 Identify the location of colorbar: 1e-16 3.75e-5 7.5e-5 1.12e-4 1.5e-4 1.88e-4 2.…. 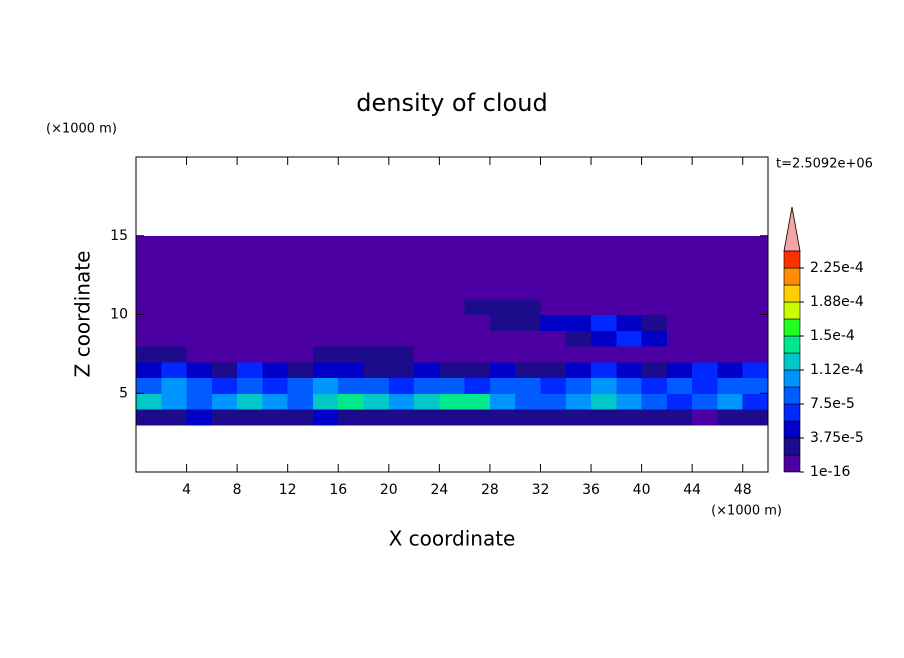
(823, 343).